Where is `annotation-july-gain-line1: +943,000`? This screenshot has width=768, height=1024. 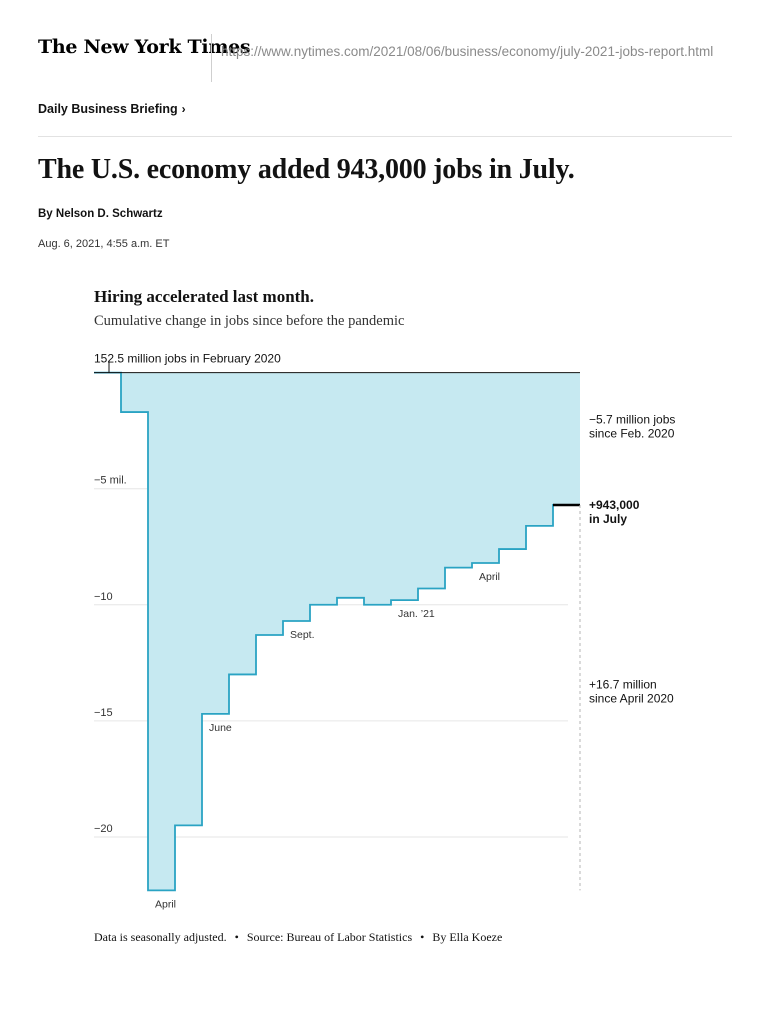
annotation-july-gain-line1: +943,000 is located at coordinates (614, 505).